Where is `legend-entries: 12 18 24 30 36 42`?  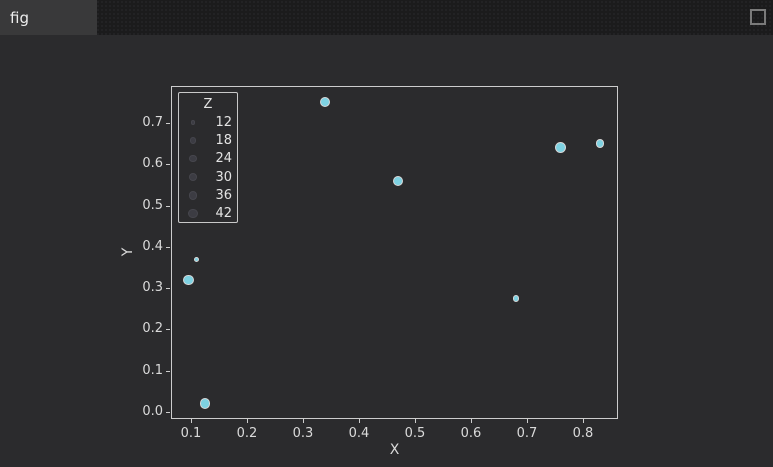 legend-entries: 12 18 24 30 36 42 is located at coordinates (208, 168).